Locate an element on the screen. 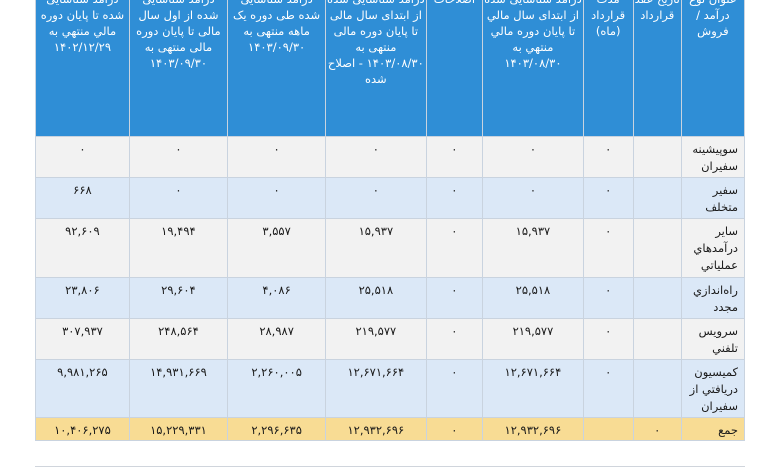 The height and width of the screenshot is (470, 780). header-title: عنوان نوع درآمد / فروش is located at coordinates (713, 68).